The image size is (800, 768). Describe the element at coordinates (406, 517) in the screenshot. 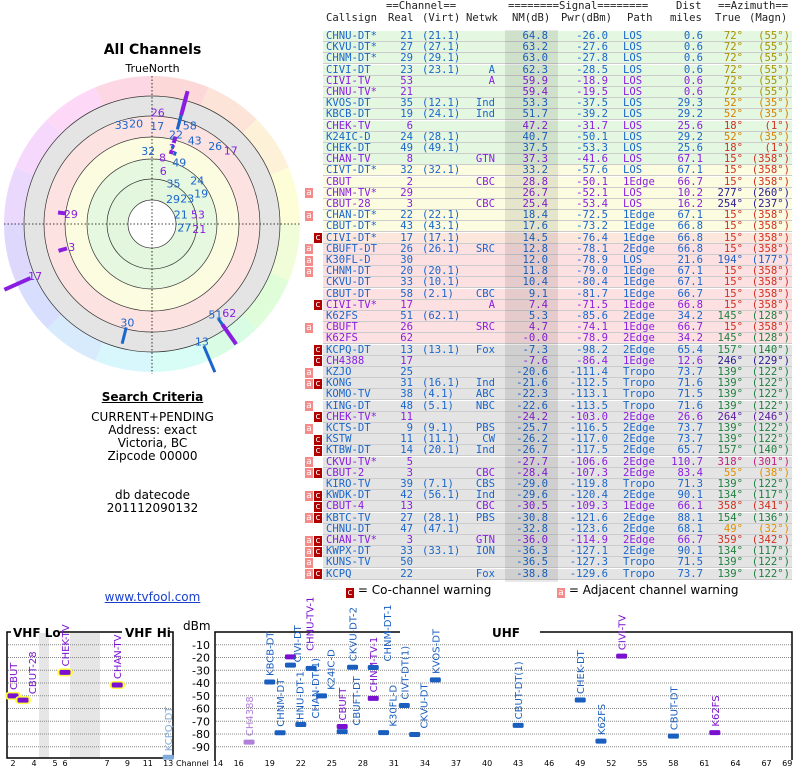

I see `cell-real: 27` at that location.